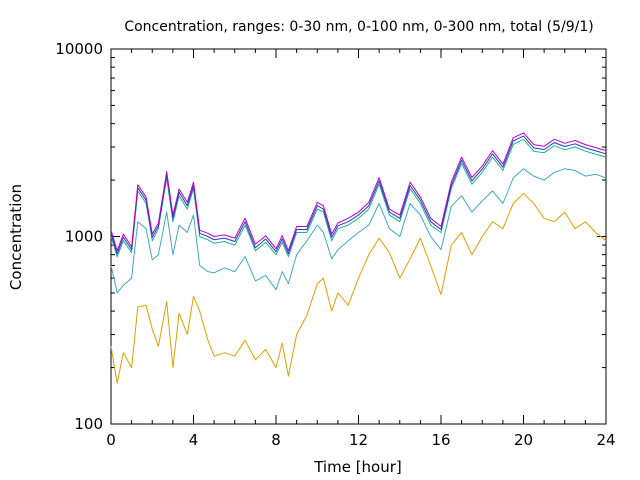 The width and height of the screenshot is (640, 480). What do you see at coordinates (276, 440) in the screenshot?
I see `x-tick-label: 8` at bounding box center [276, 440].